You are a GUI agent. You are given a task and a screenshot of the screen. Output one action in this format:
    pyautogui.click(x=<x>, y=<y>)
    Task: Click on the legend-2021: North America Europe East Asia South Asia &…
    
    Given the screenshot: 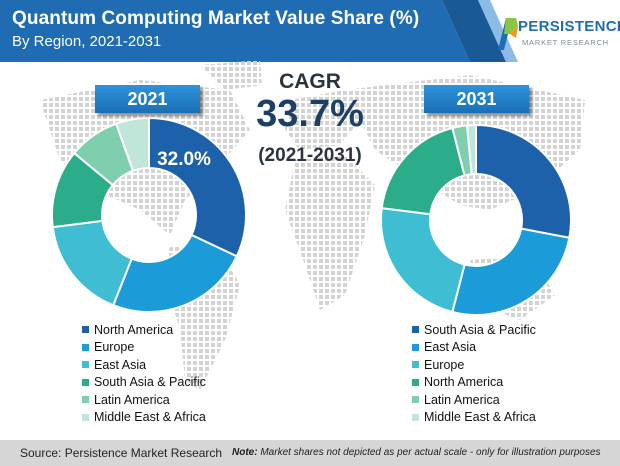 What is the action you would take?
    pyautogui.click(x=144, y=373)
    